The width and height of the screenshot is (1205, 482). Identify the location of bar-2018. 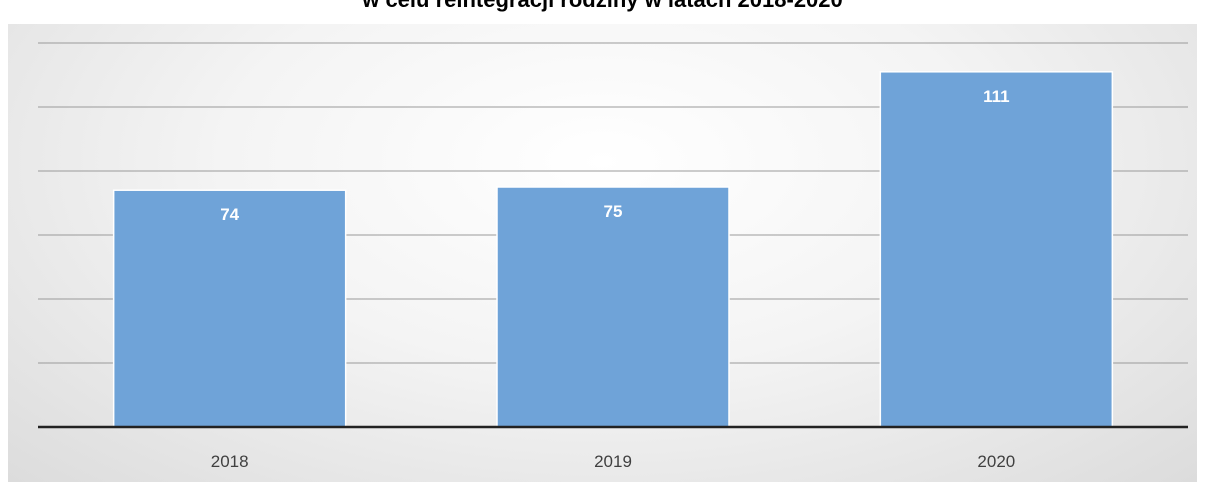
(229, 308).